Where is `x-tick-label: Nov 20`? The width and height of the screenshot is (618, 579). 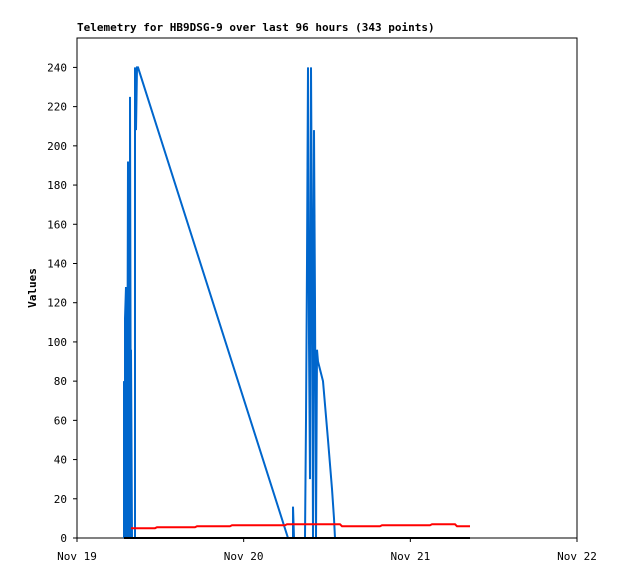 x-tick-label: Nov 20 is located at coordinates (244, 556).